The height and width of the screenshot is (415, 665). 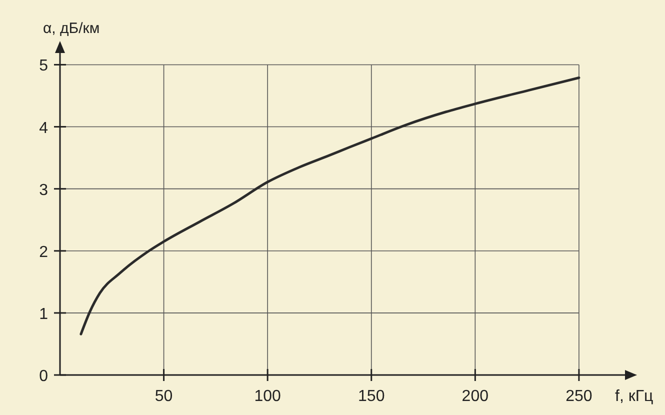 What do you see at coordinates (43, 314) in the screenshot?
I see `y-tick-label: 1` at bounding box center [43, 314].